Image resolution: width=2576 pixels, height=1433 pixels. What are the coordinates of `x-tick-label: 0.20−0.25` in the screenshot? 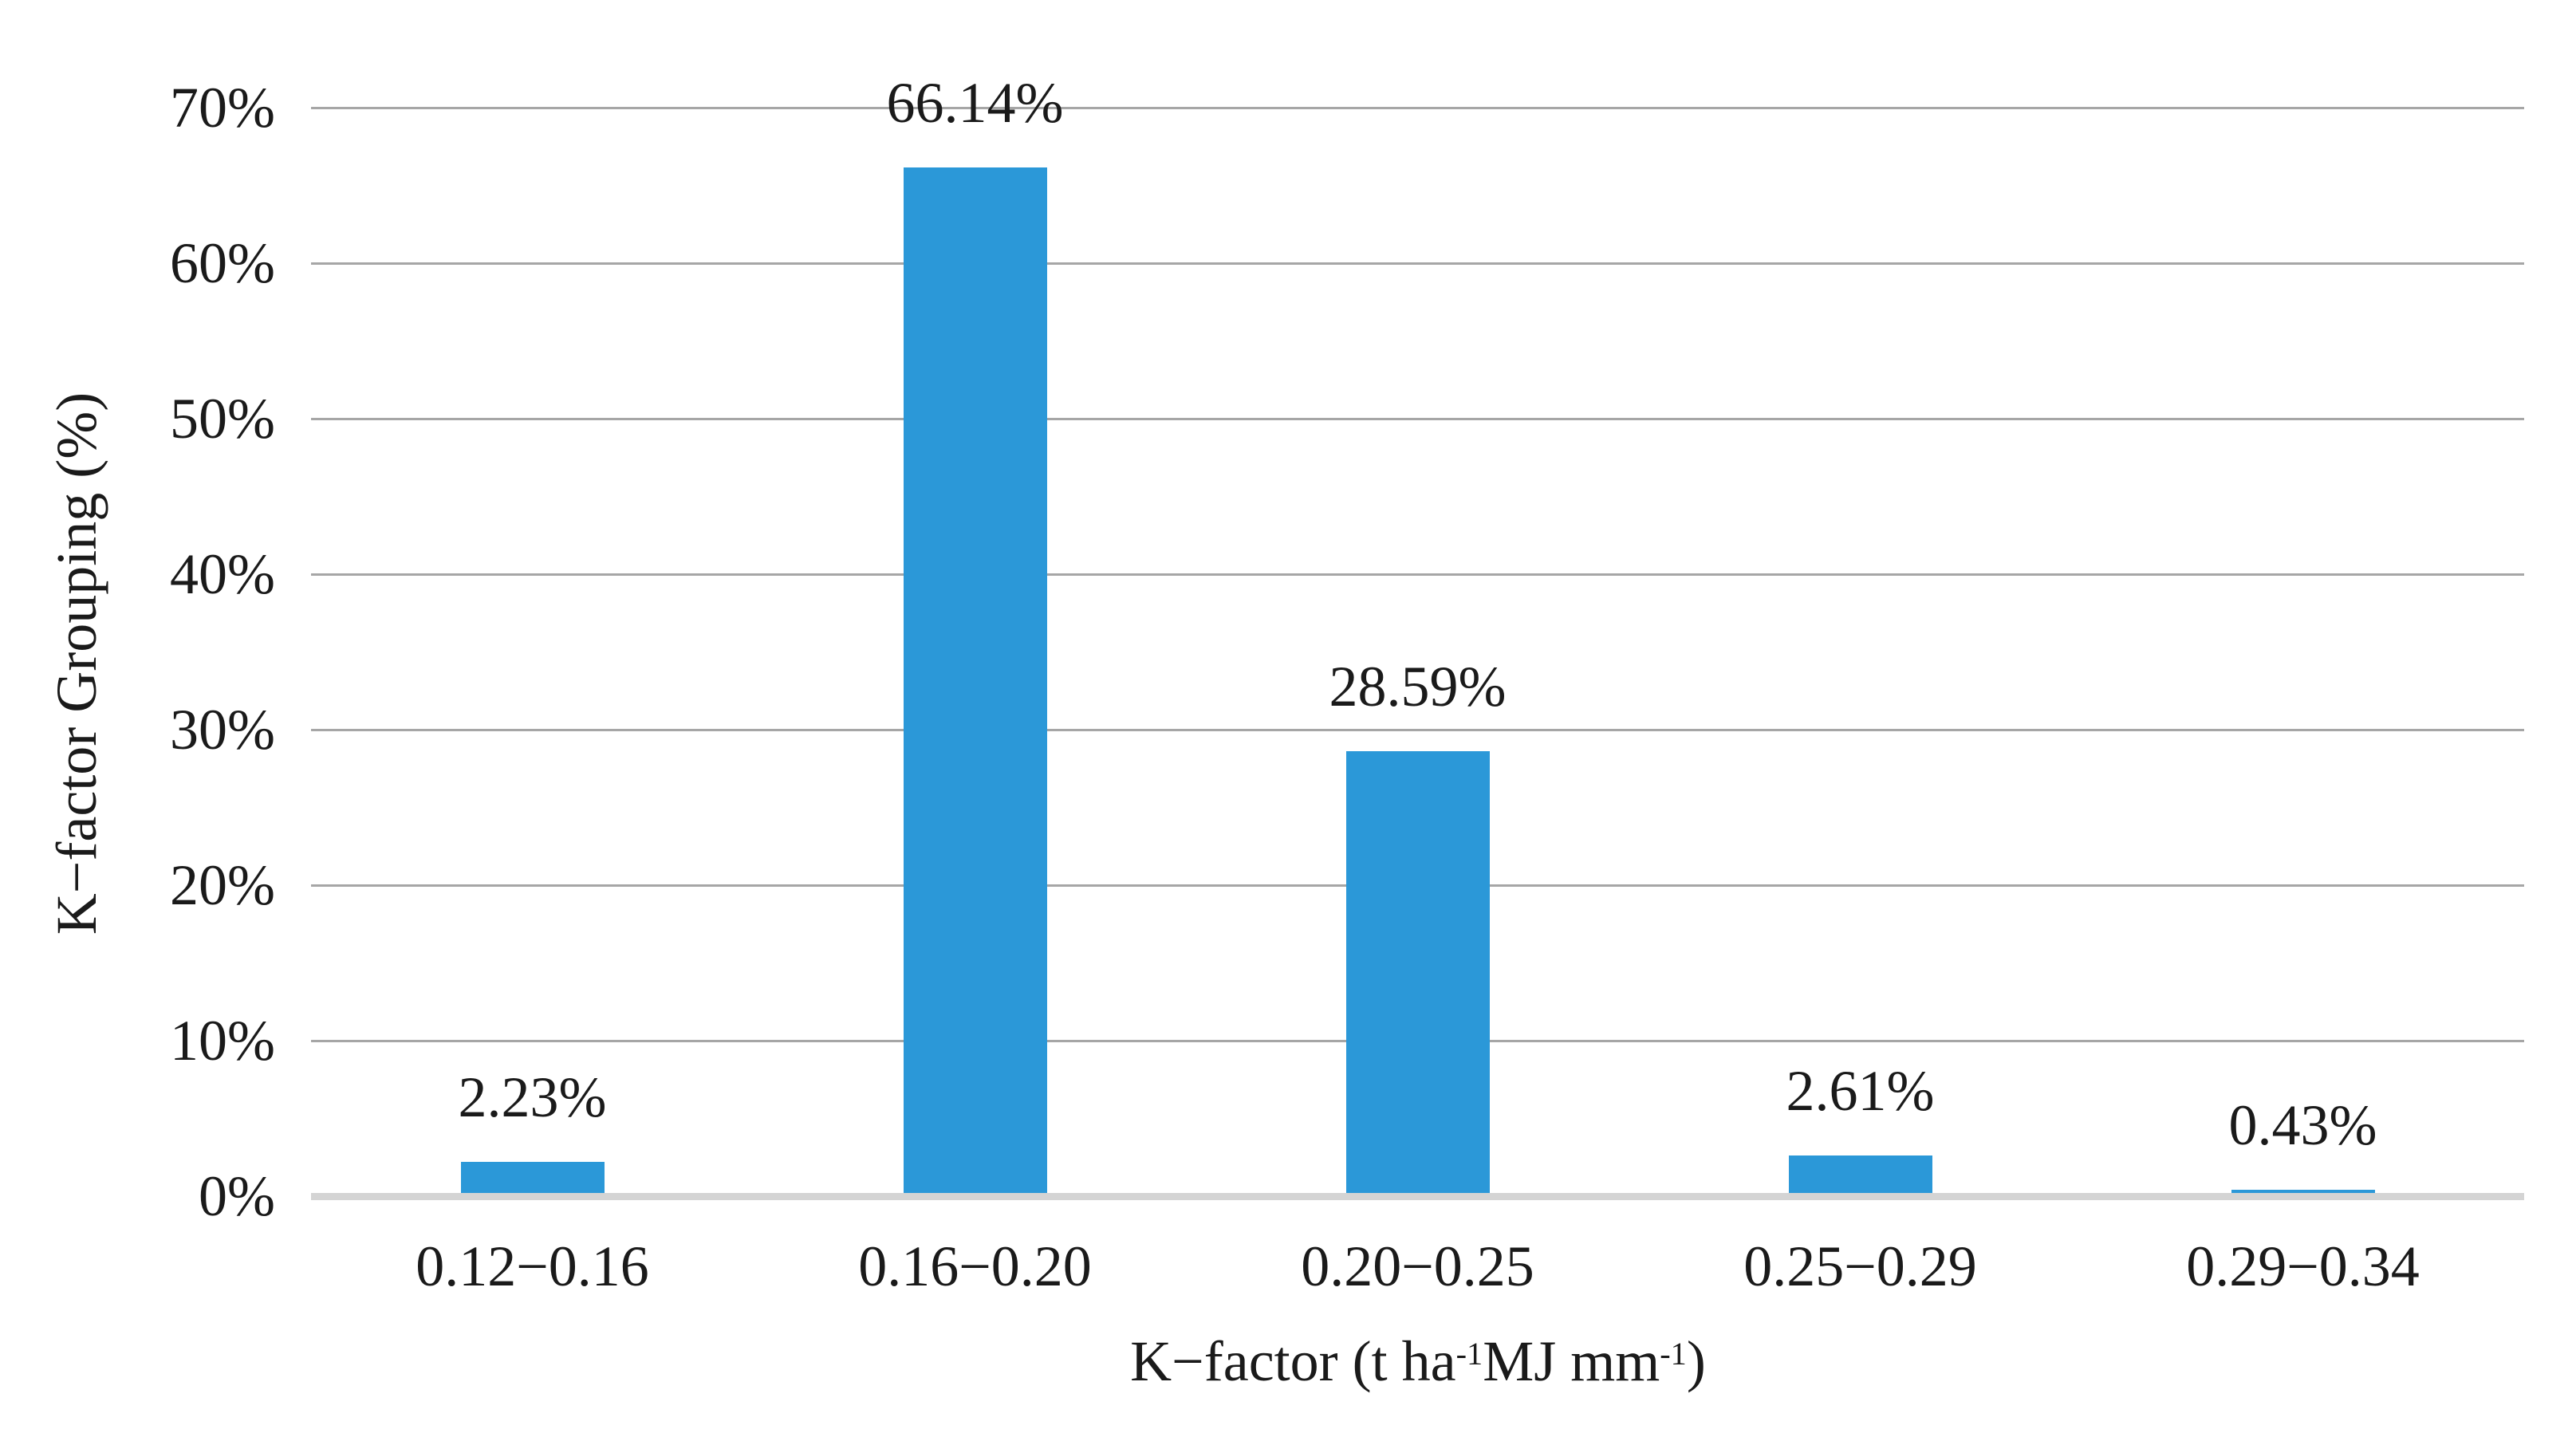 It's located at (1417, 1266).